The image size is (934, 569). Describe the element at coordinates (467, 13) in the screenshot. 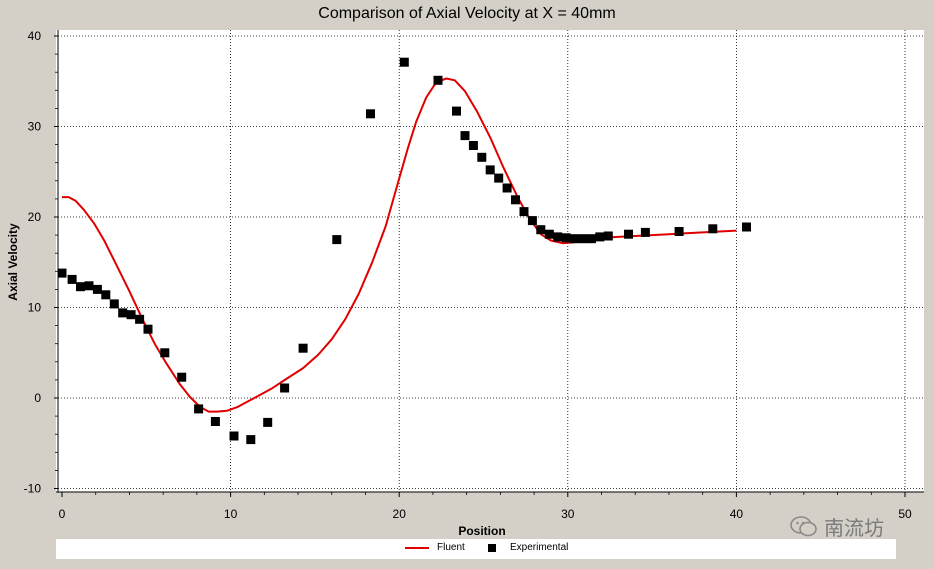

I see `chart-title: Comparison of Axial Velocity at X = 40mm` at that location.